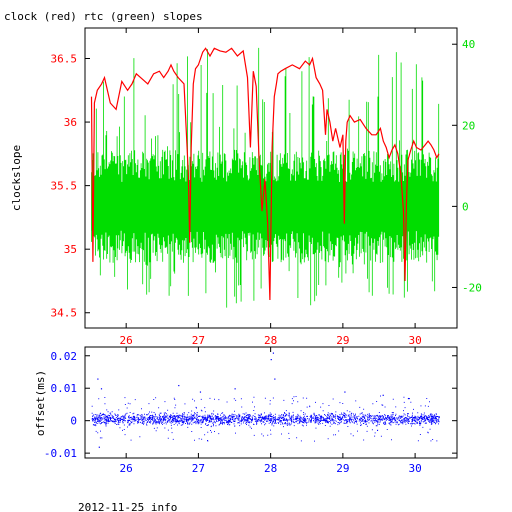 The image size is (512, 512). I want to click on bottom-x-tick-label: 26, so click(126, 468).